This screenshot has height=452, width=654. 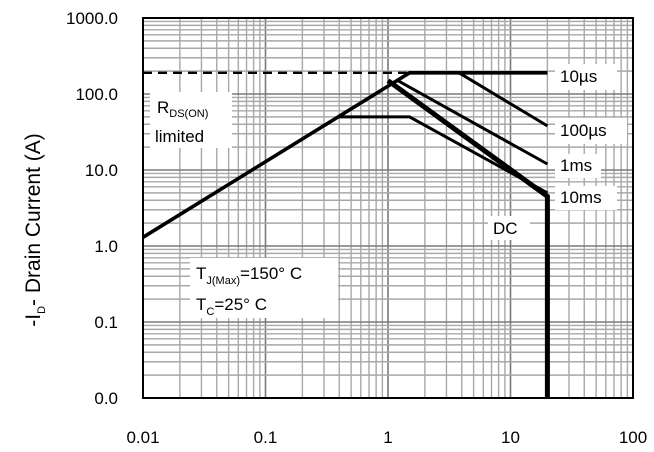 What do you see at coordinates (142, 437) in the screenshot?
I see `x-tick-label: 0.01` at bounding box center [142, 437].